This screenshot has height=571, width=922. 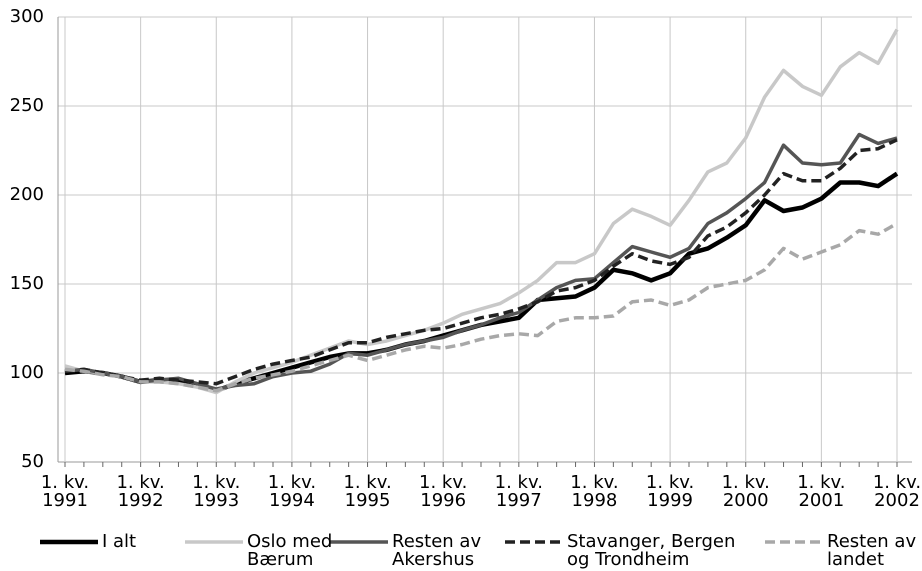 I want to click on x-tick-label: 1. kv. 1993, so click(x=216, y=491).